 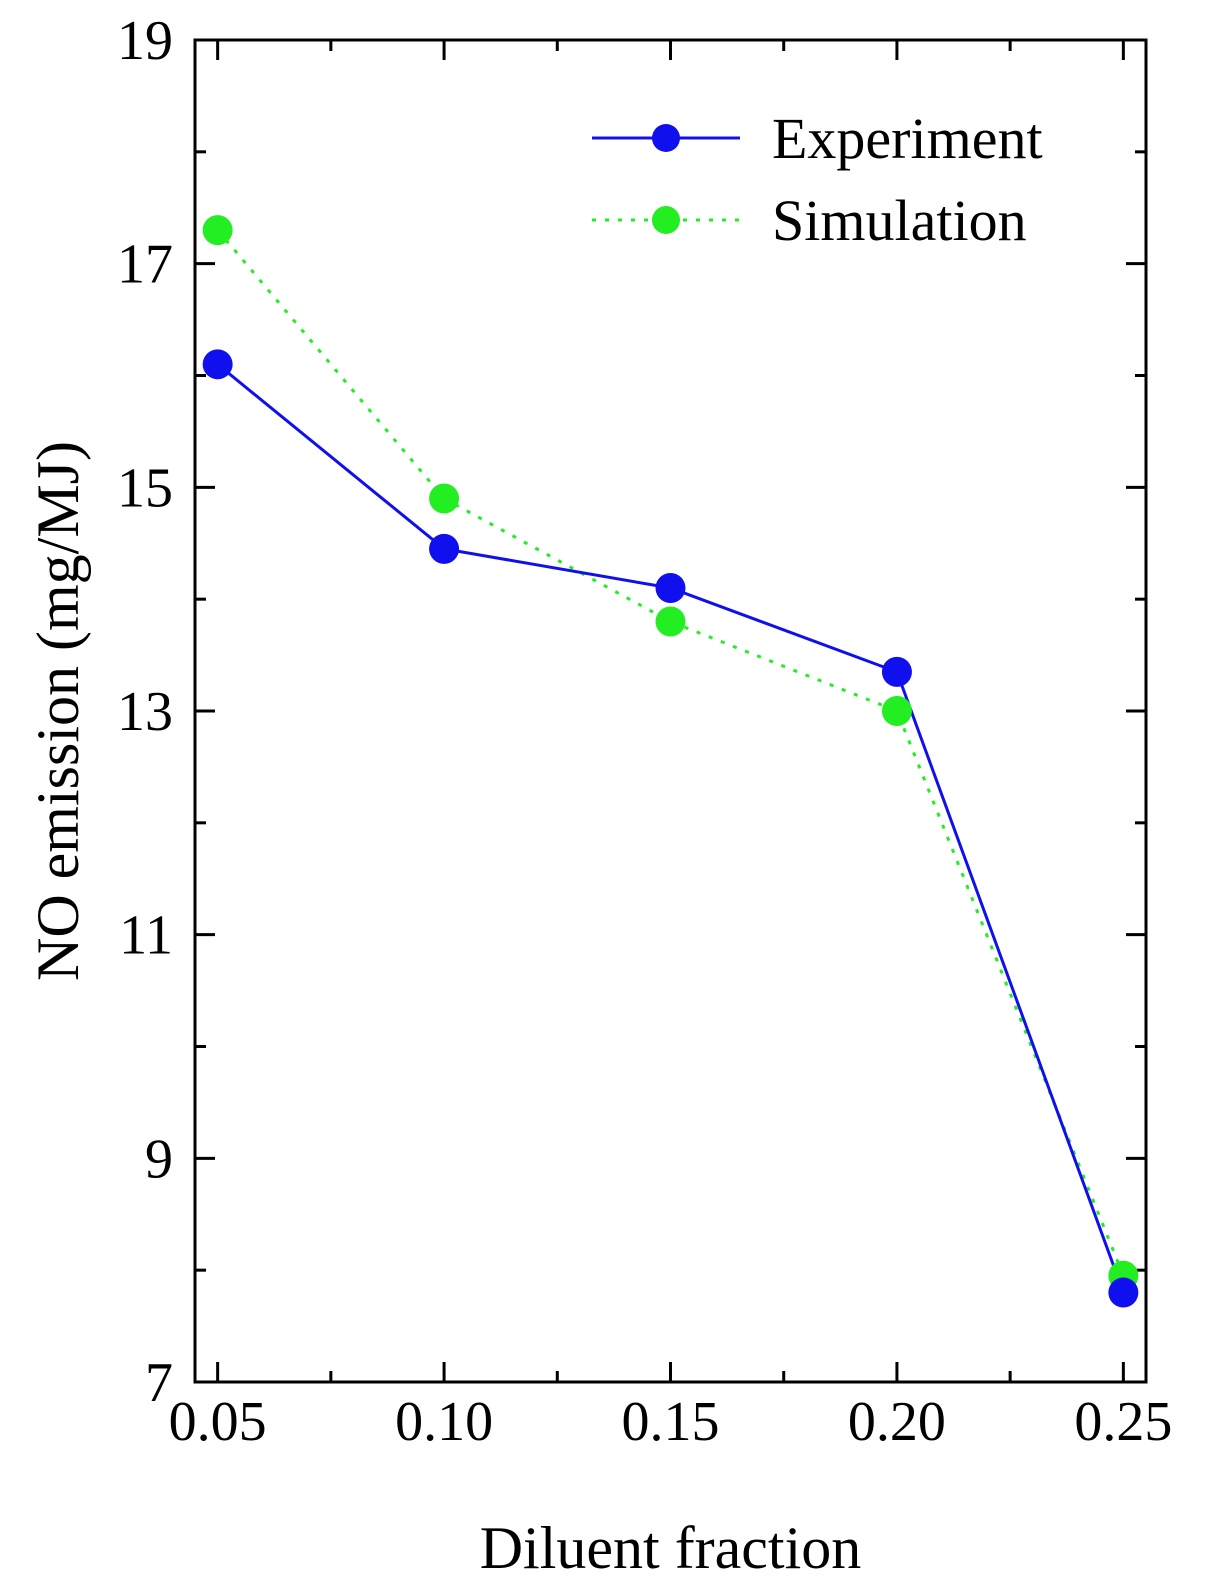 I want to click on legend-marker-experiment, so click(x=666, y=138).